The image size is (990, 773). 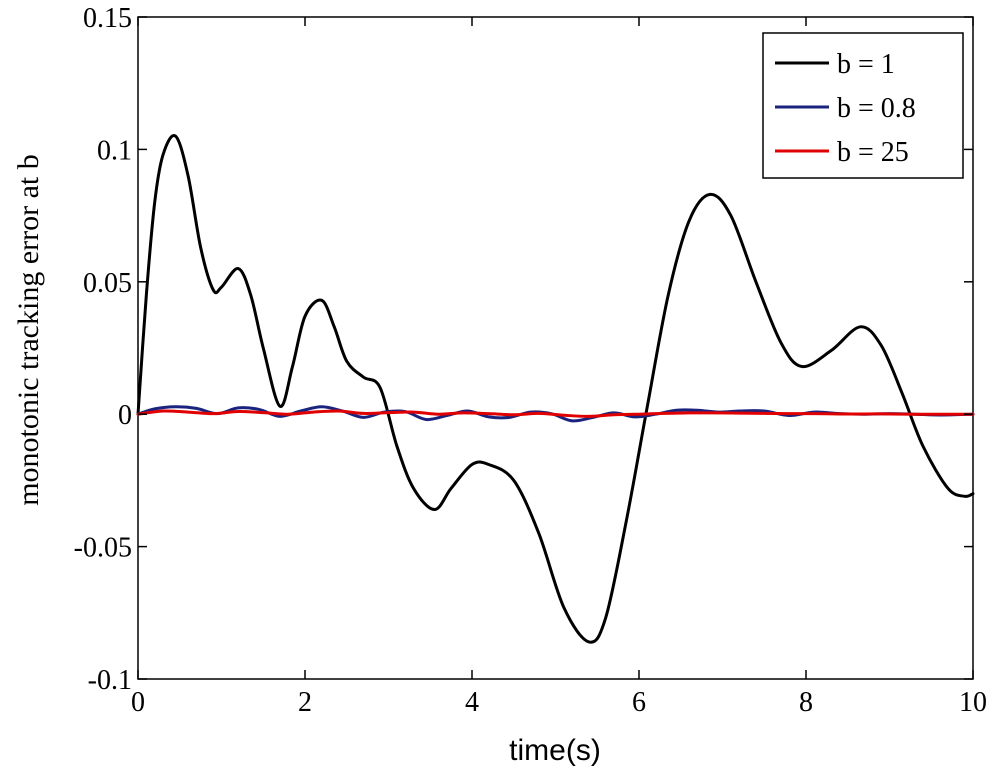 I want to click on x-tick-label: 0, so click(x=138, y=702).